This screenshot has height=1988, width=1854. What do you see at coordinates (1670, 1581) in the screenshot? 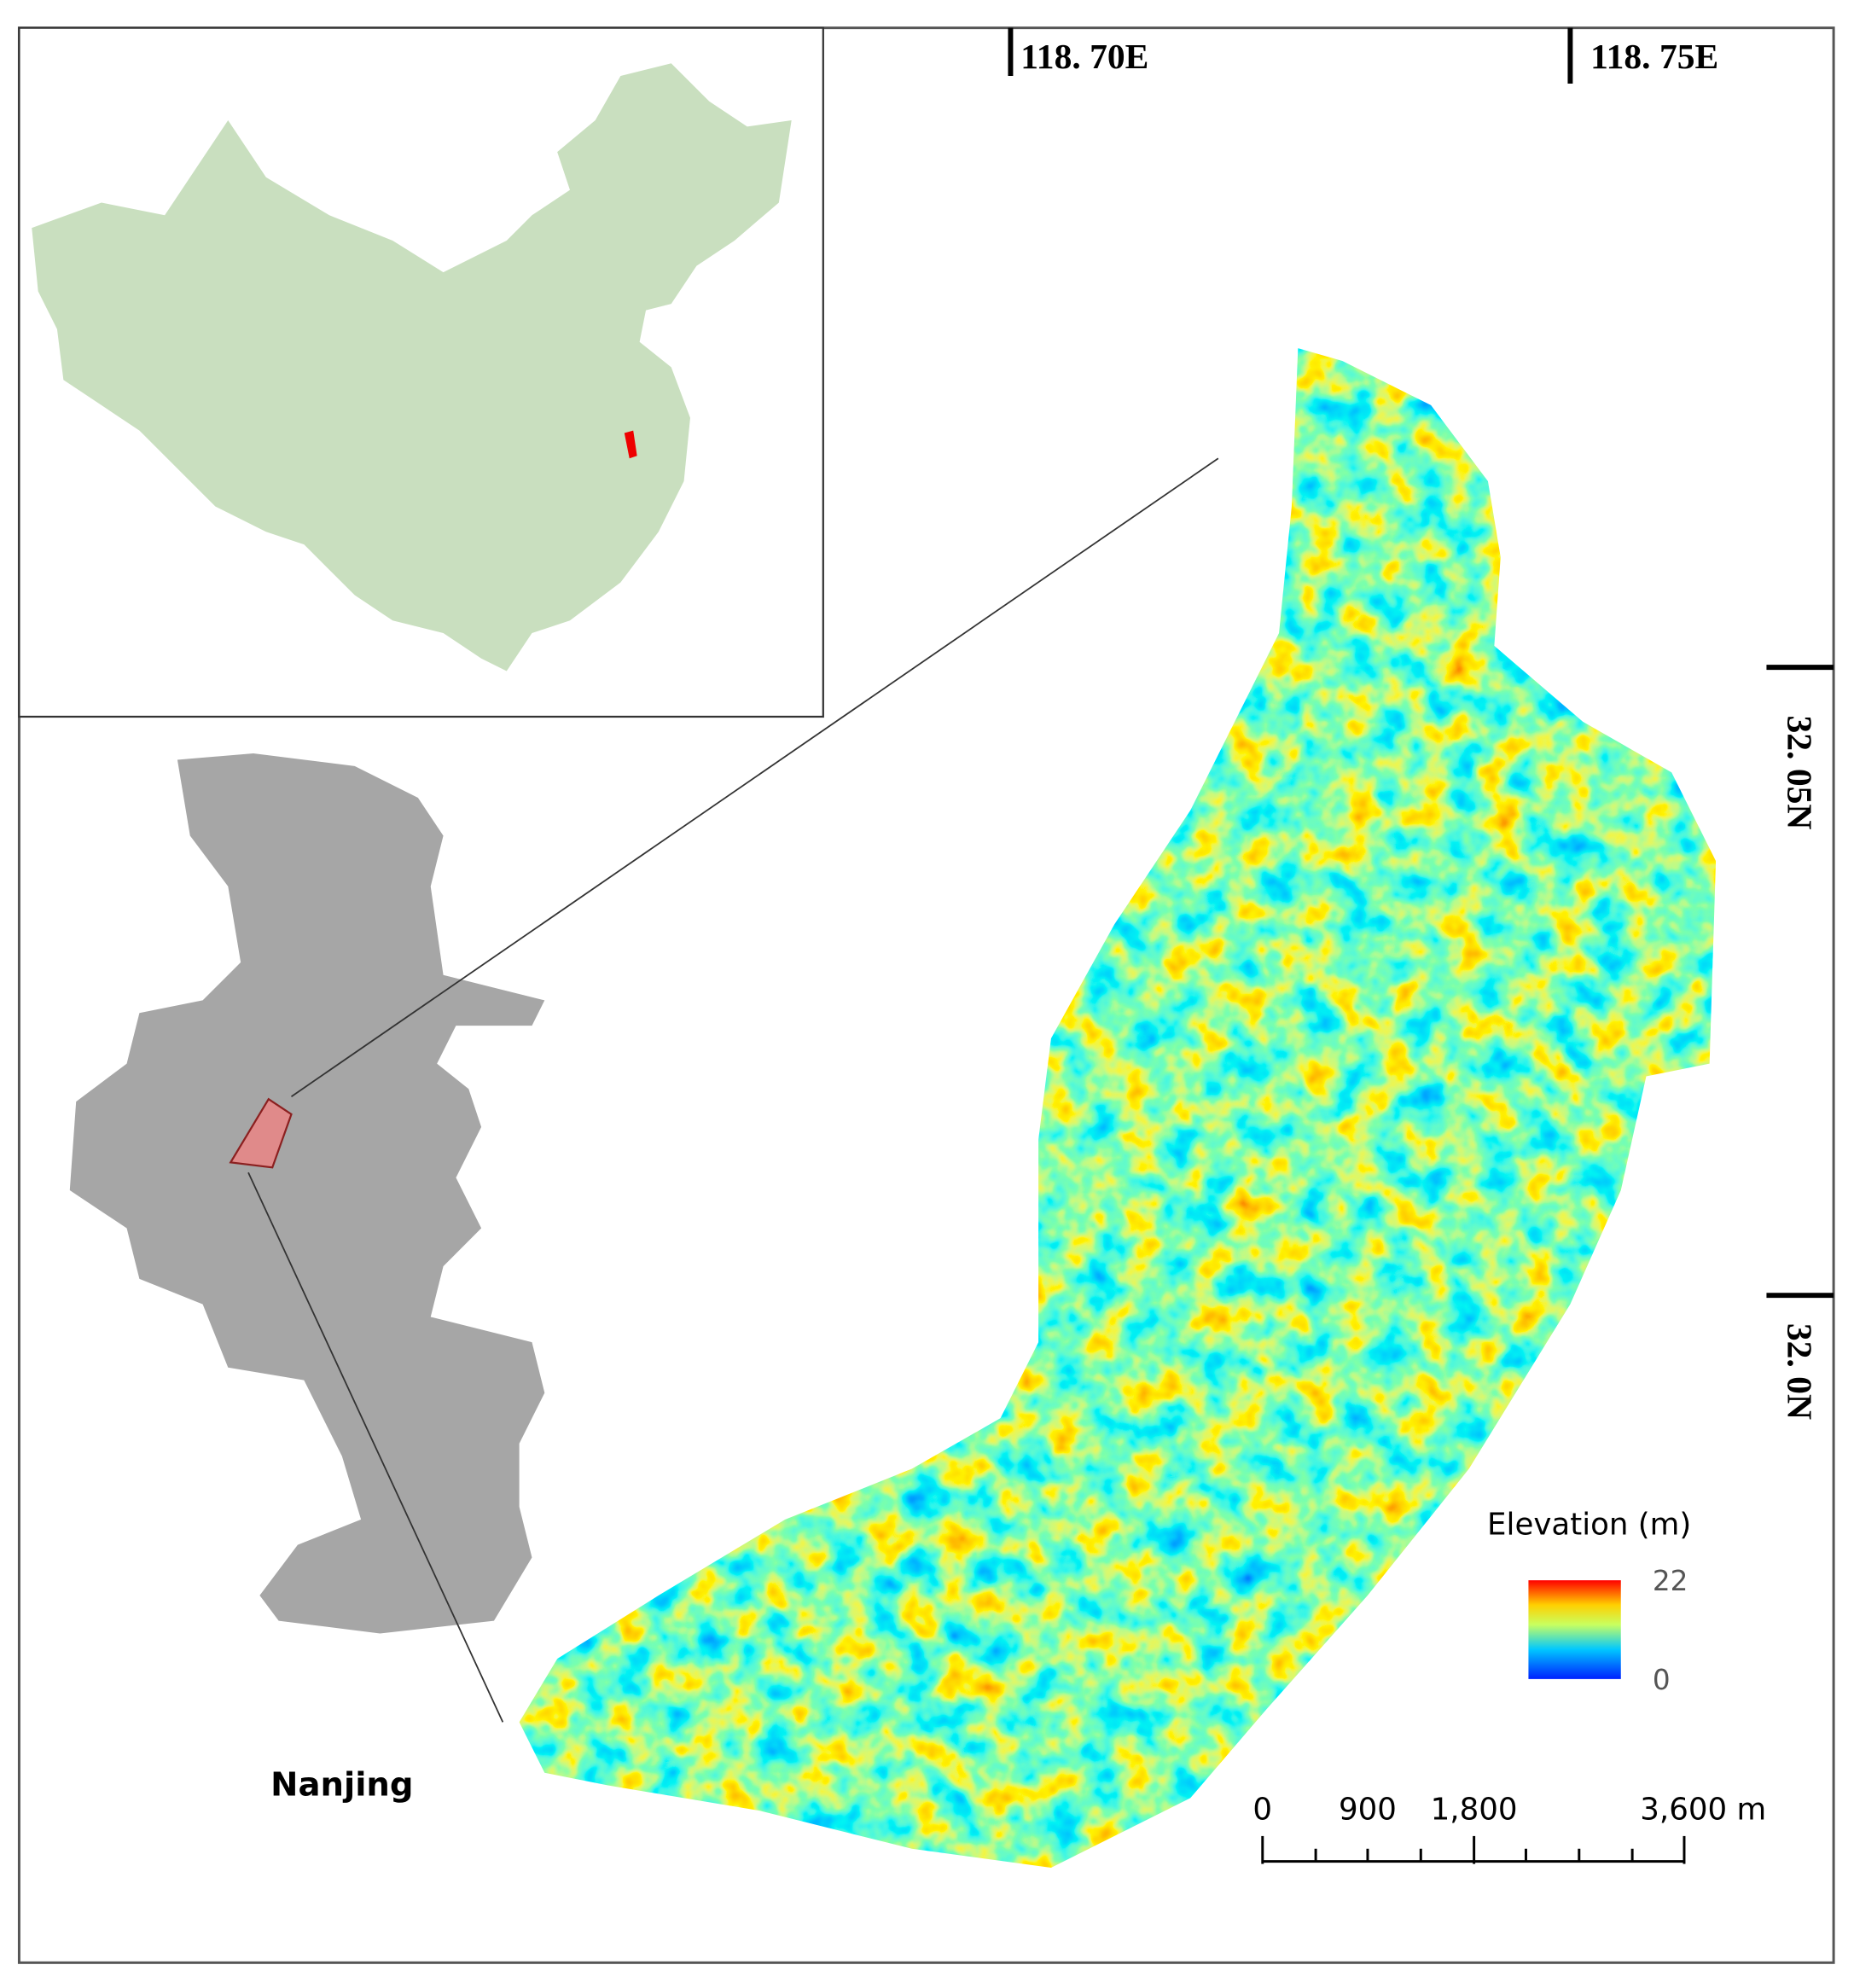
I see `legend-max: 22` at bounding box center [1670, 1581].